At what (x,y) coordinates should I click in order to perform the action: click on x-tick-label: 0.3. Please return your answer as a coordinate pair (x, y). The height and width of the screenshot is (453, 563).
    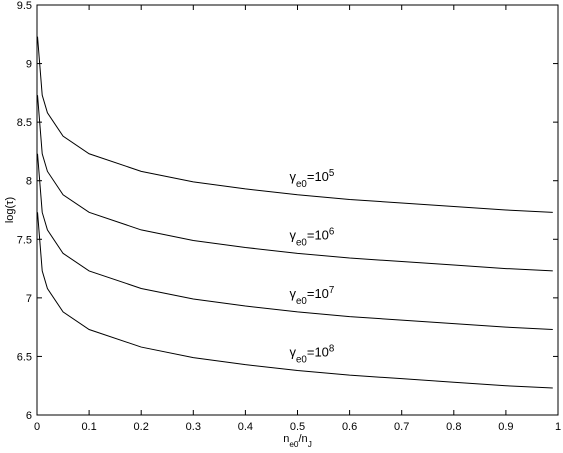
    Looking at the image, I should click on (193, 427).